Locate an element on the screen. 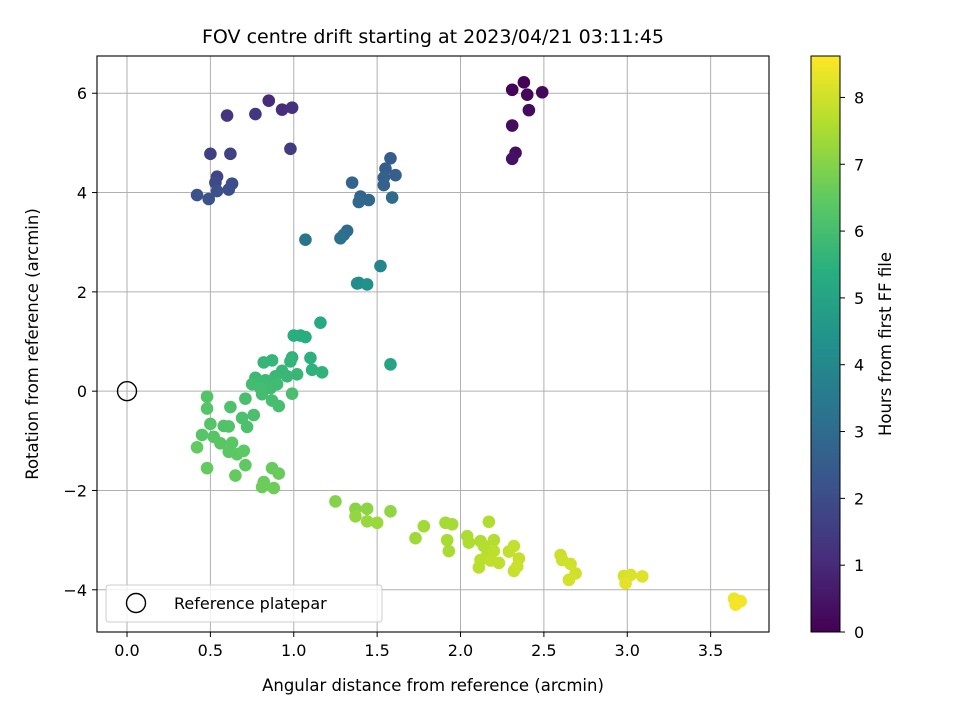 Image resolution: width=960 pixels, height=724 pixels. colorbar-tick-label: 8 is located at coordinates (859, 97).